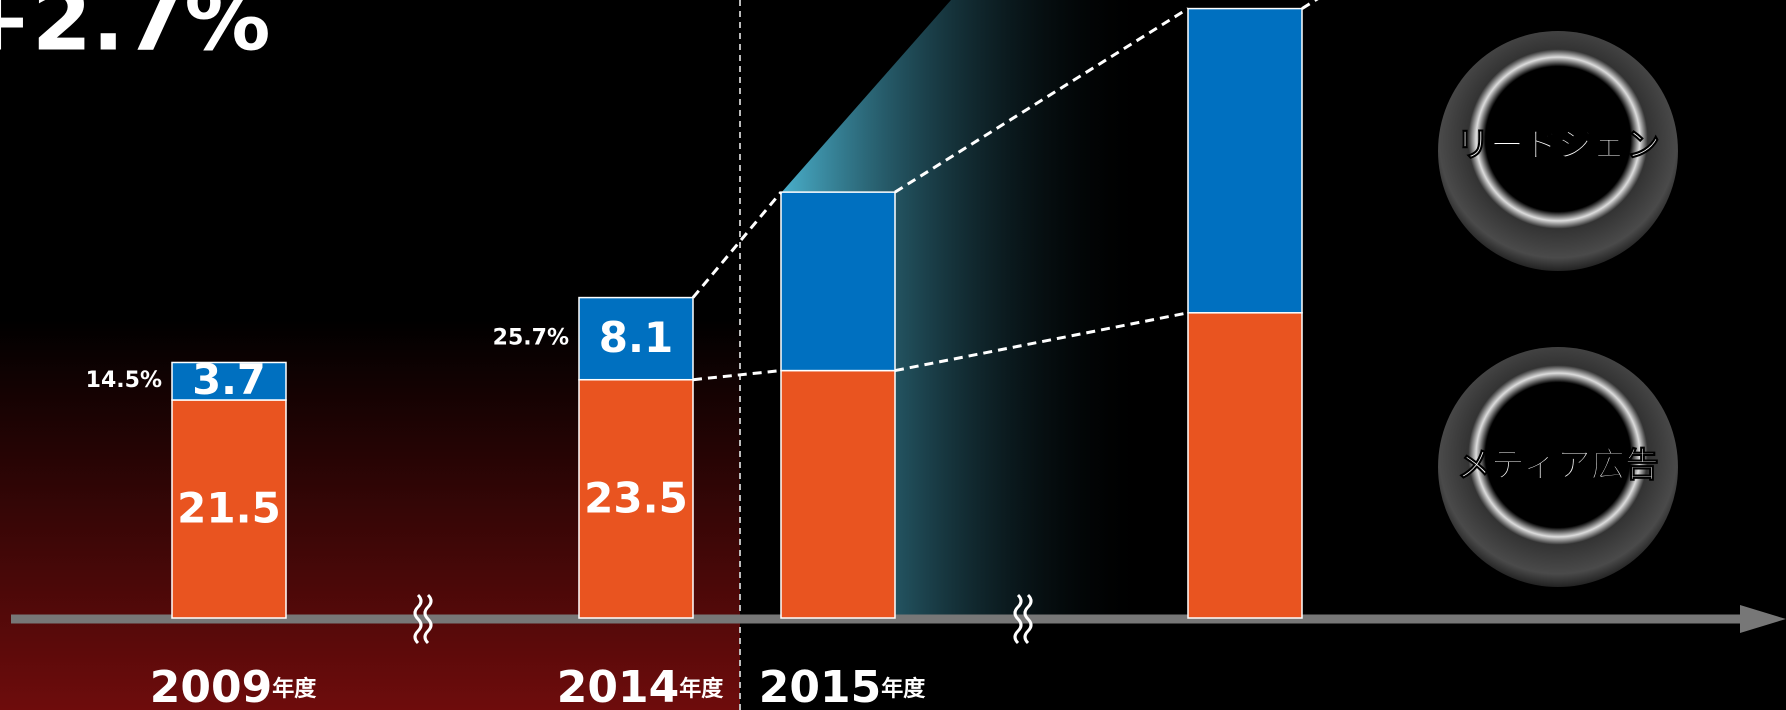 This screenshot has height=710, width=1786. What do you see at coordinates (723, 619) in the screenshot?
I see `axis-break` at bounding box center [723, 619].